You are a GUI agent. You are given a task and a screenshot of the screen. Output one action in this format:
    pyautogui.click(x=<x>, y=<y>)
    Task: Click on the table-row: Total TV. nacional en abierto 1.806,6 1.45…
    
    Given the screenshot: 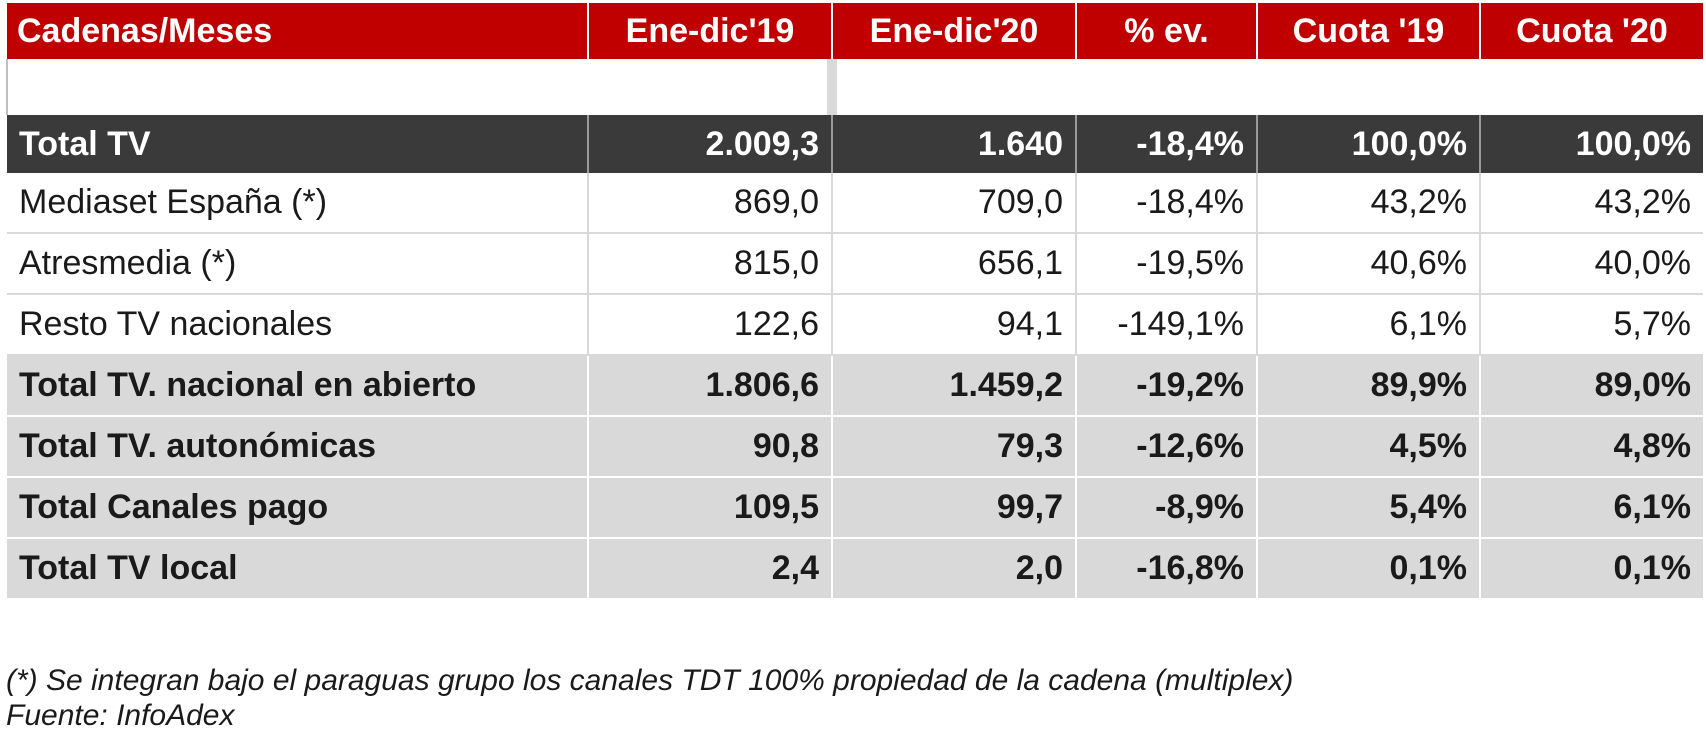 What is the action you would take?
    pyautogui.click(x=855, y=386)
    